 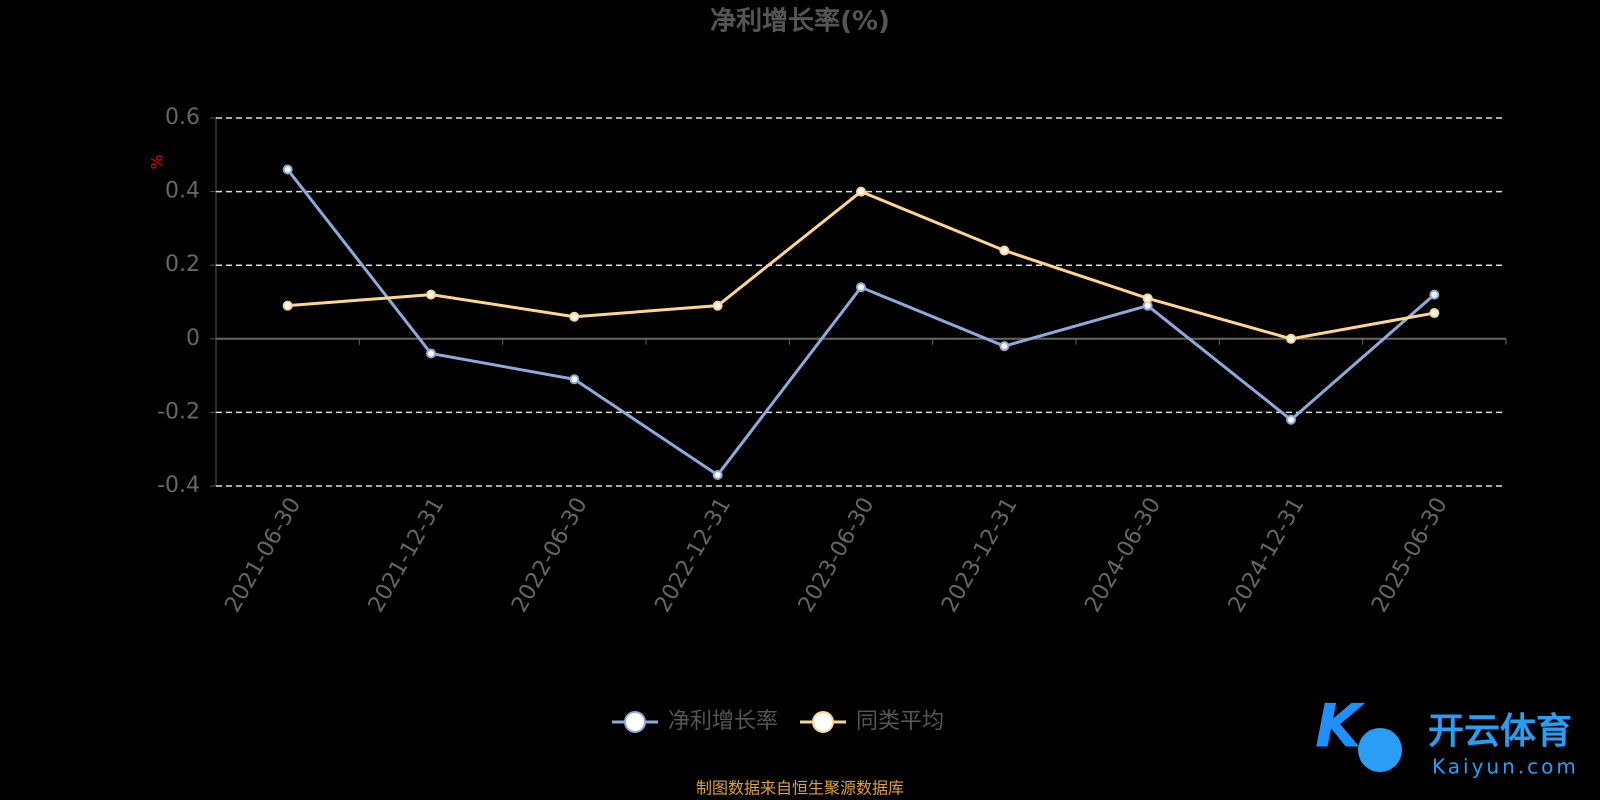 I want to click on y-tick-label: -0.2, so click(x=178, y=411).